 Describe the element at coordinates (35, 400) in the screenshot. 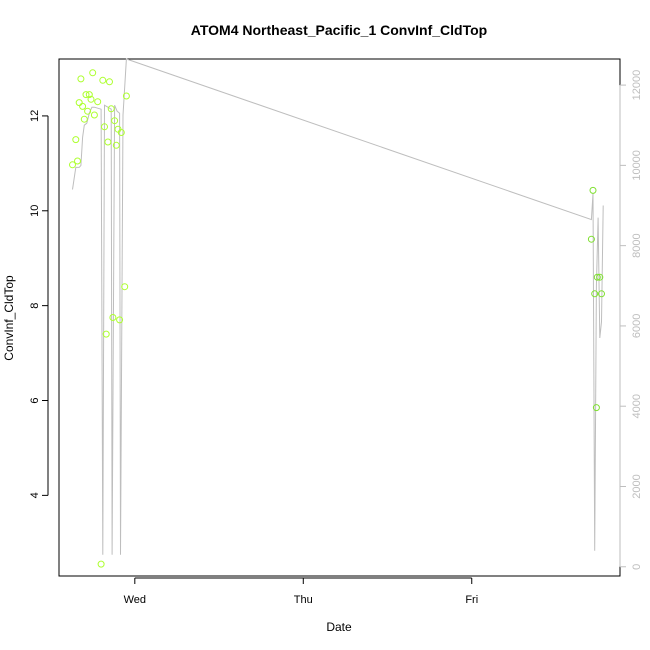

I see `y-tick-label: 6` at that location.